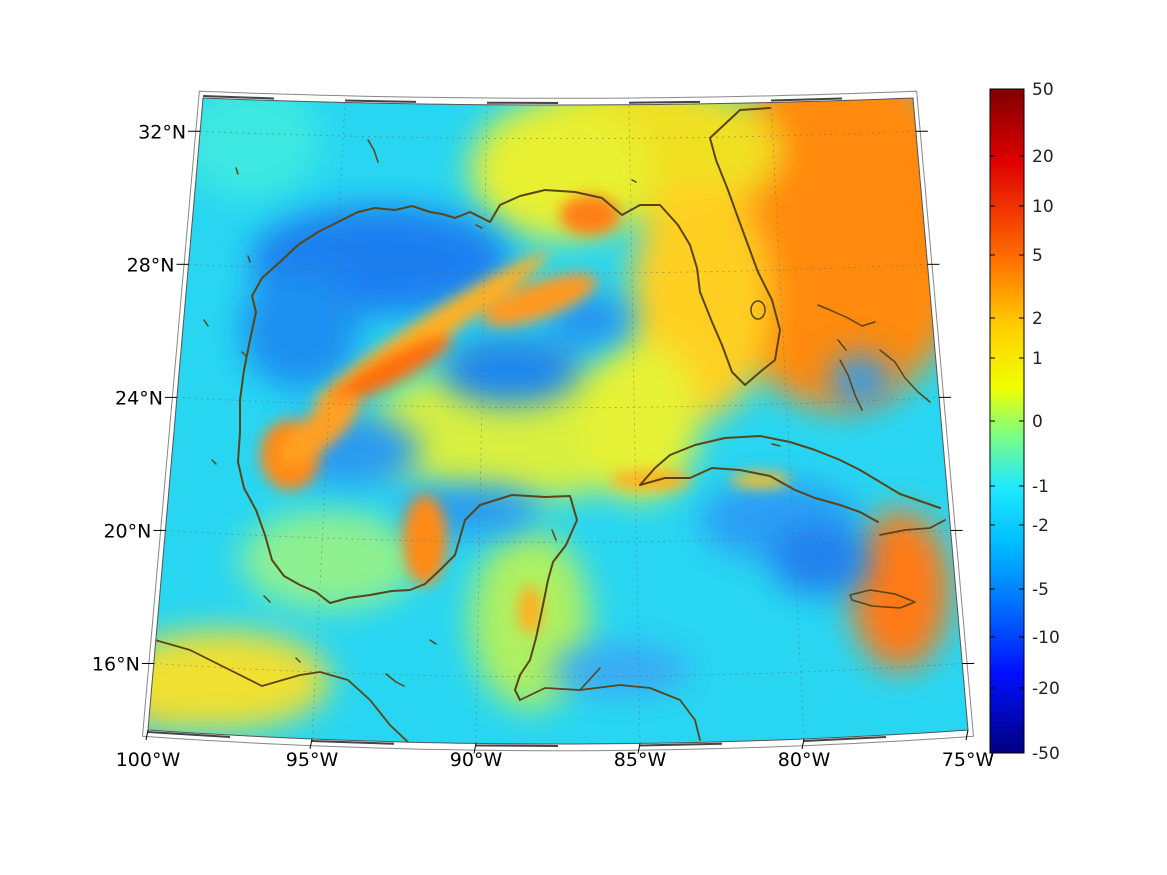  What do you see at coordinates (874, 357) in the screenshot?
I see `bahamas-coastline` at bounding box center [874, 357].